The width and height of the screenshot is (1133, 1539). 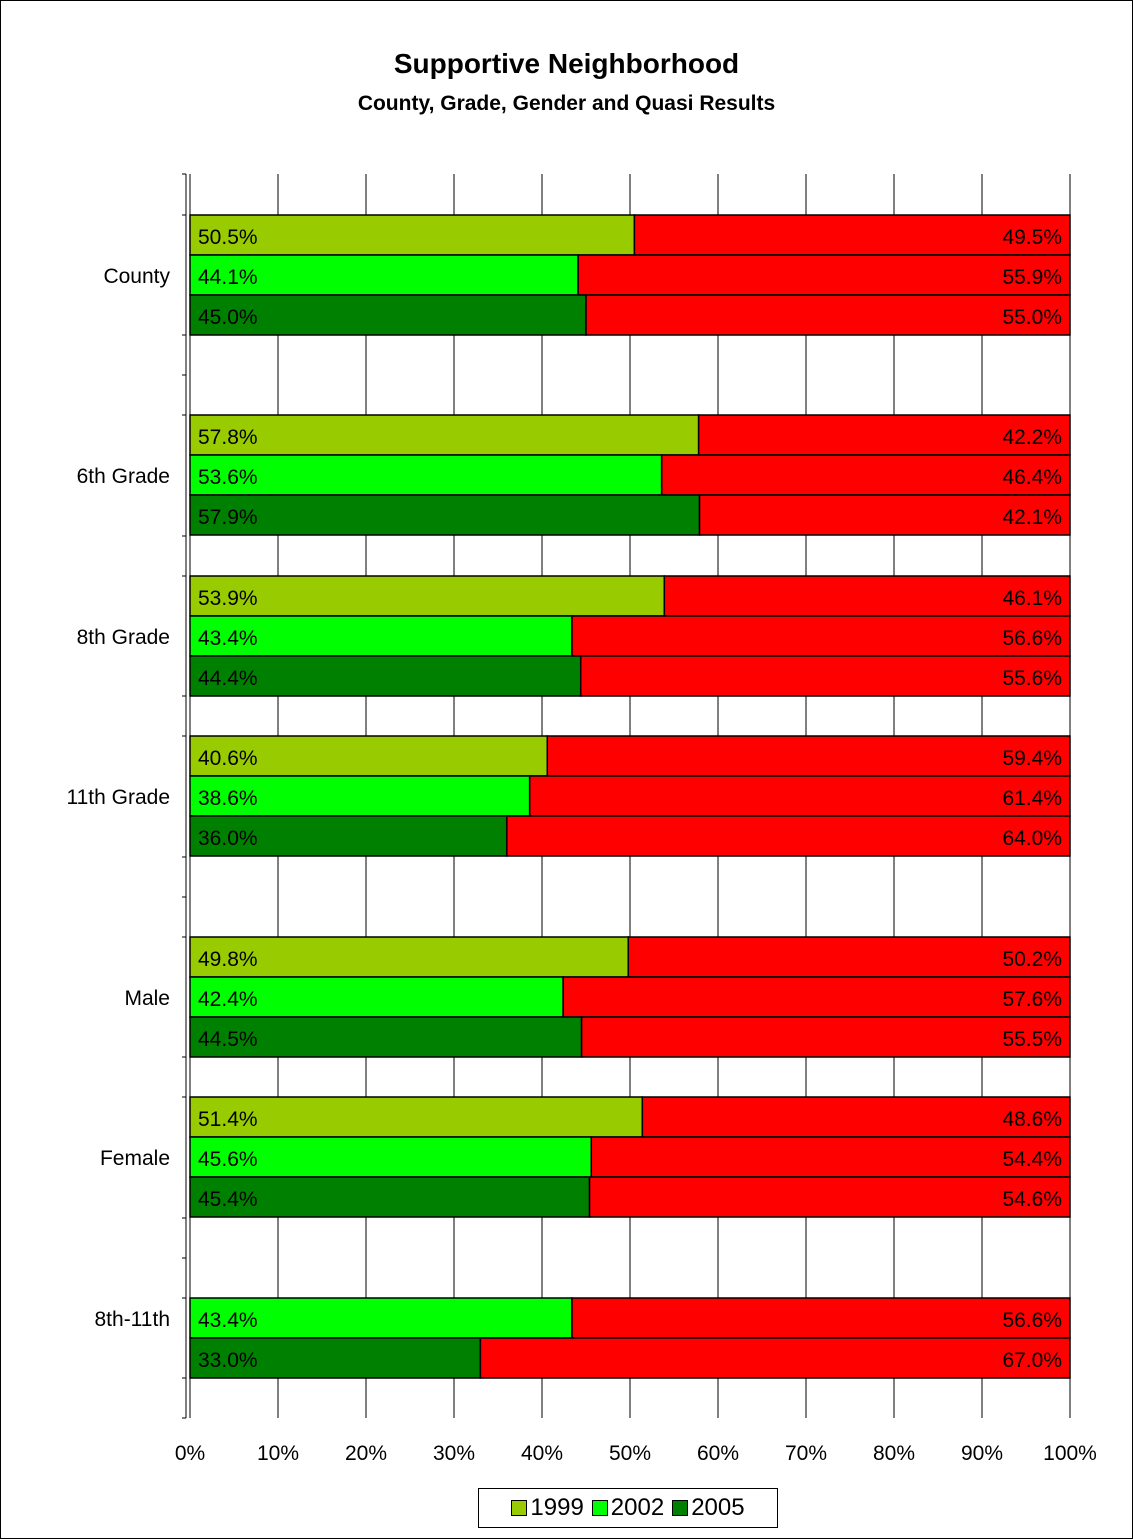 What do you see at coordinates (228, 1360) in the screenshot?
I see `data-label: 33.0%` at bounding box center [228, 1360].